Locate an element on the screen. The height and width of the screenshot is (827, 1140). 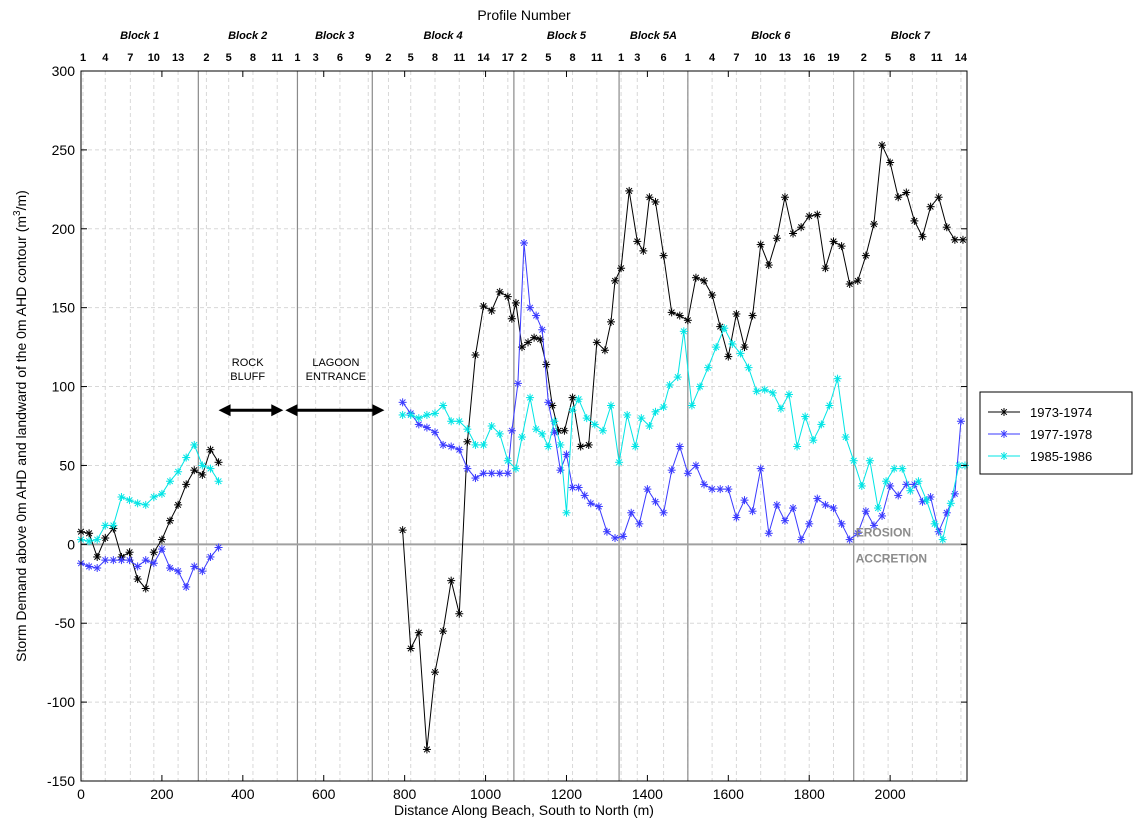
y-axis-label-unit: /m) is located at coordinates (21, 200).